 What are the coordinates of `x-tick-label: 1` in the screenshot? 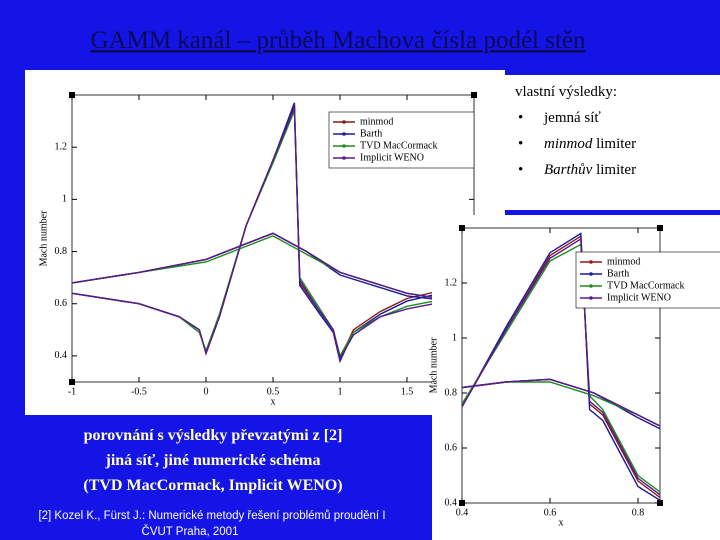 It's located at (340, 391).